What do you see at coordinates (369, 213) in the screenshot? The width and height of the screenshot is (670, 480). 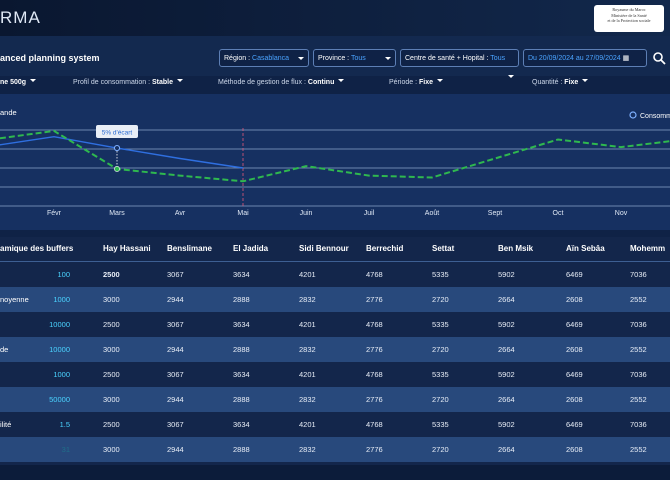 I see `x-tick-label: Juil` at bounding box center [369, 213].